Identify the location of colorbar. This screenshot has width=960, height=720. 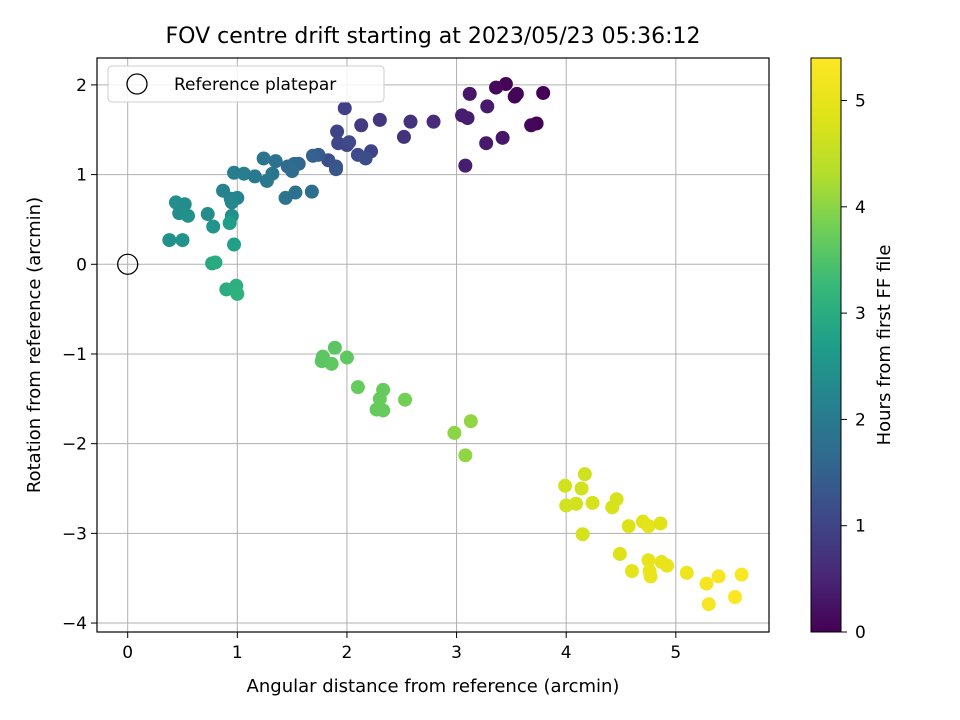
(826, 345).